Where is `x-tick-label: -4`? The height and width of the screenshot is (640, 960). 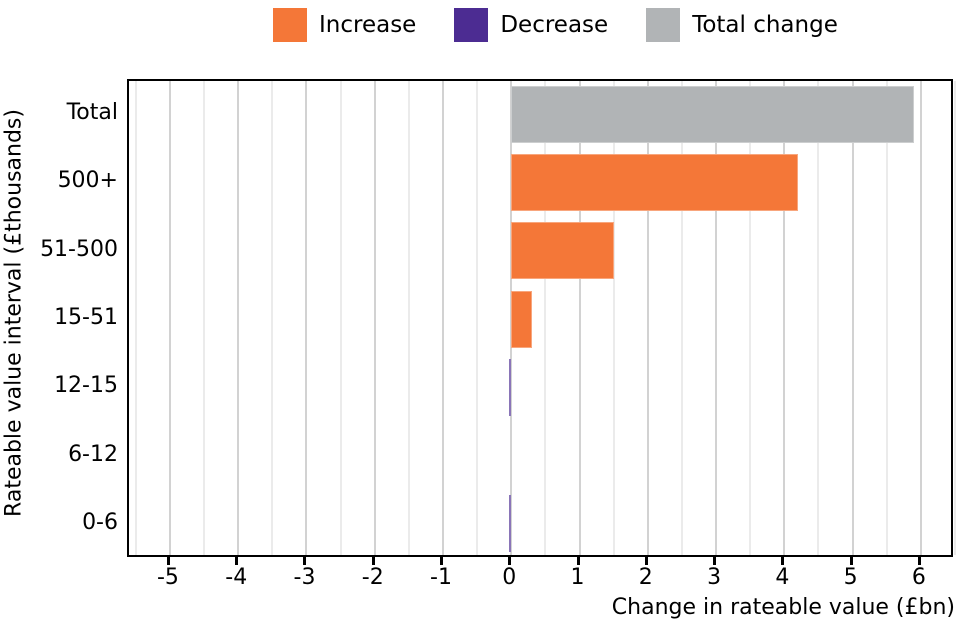 x-tick-label: -4 is located at coordinates (236, 577).